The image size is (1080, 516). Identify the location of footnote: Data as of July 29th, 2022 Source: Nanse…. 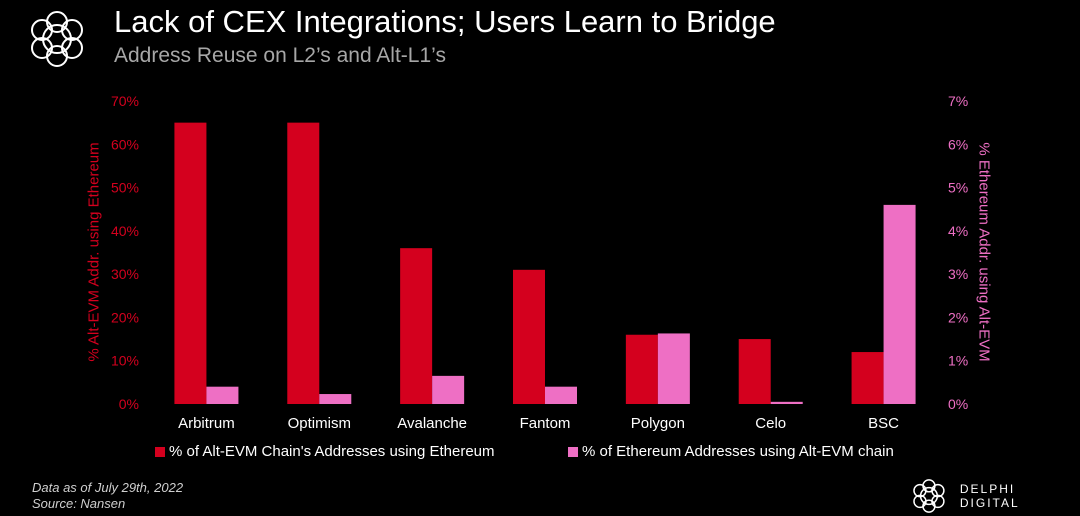
(107, 496).